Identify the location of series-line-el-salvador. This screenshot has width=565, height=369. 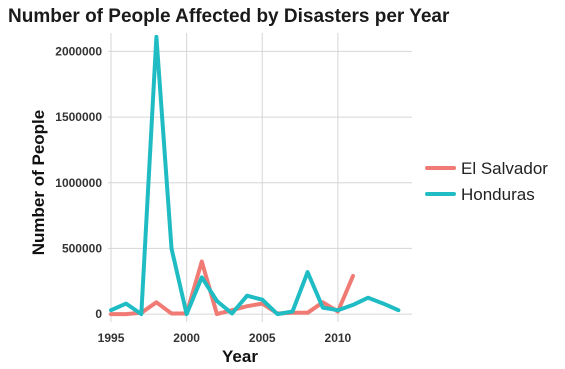
(232, 288).